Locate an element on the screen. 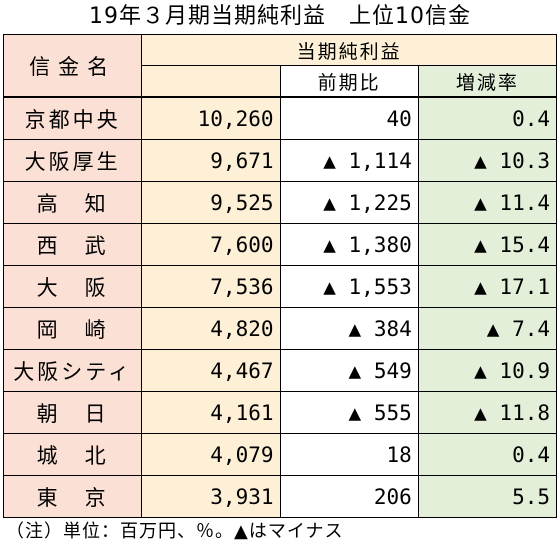 This screenshot has width=560, height=548. prev-change-cell: 206 is located at coordinates (349, 496).